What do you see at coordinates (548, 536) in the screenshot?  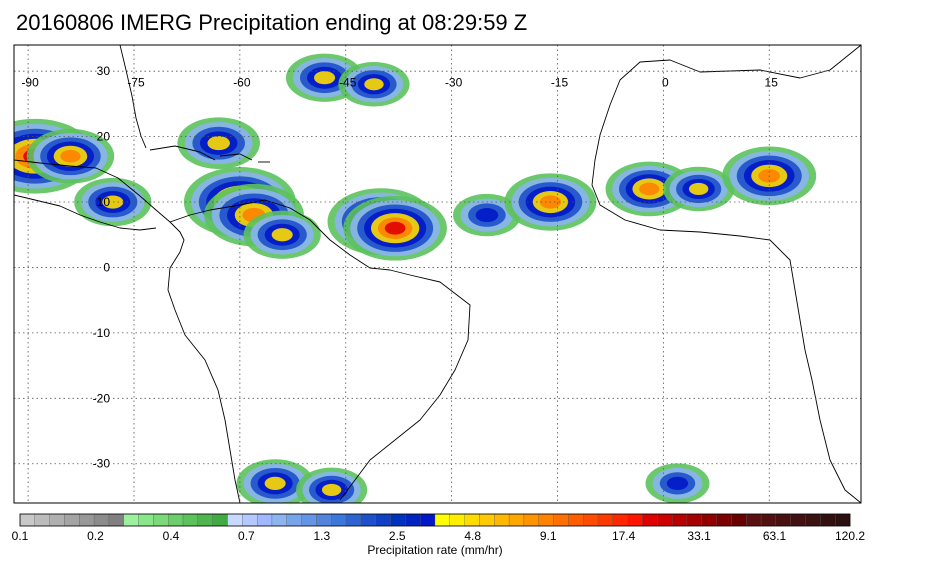 I see `colorbar-tick-label: 9.1` at bounding box center [548, 536].